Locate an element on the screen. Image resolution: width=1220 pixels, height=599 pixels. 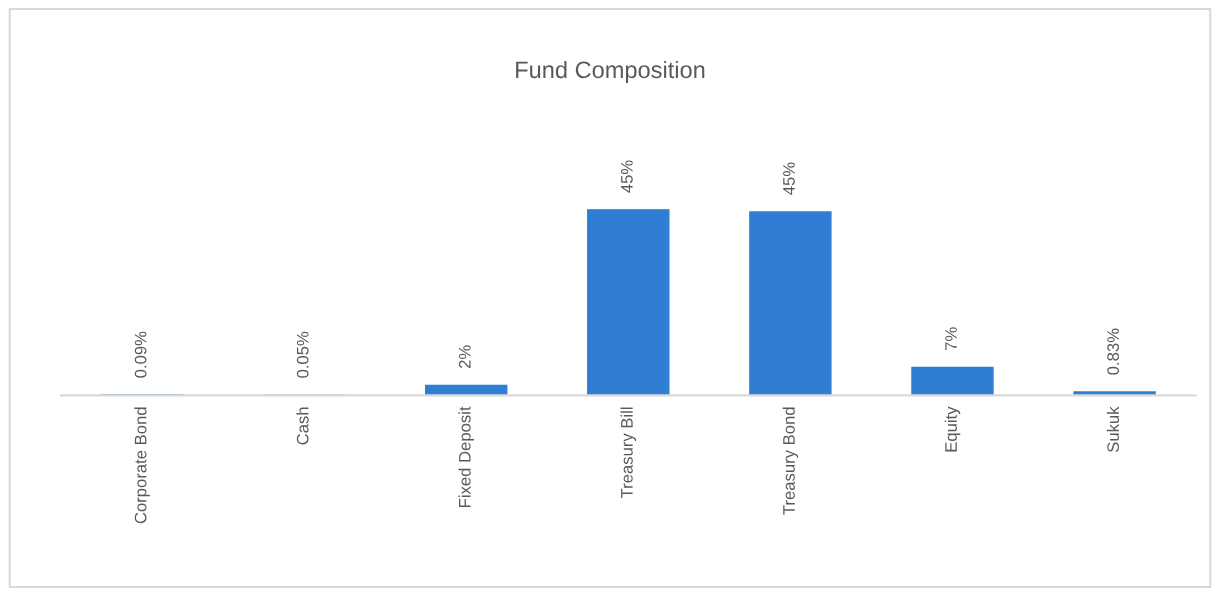
data-label: 0.05% is located at coordinates (302, 354).